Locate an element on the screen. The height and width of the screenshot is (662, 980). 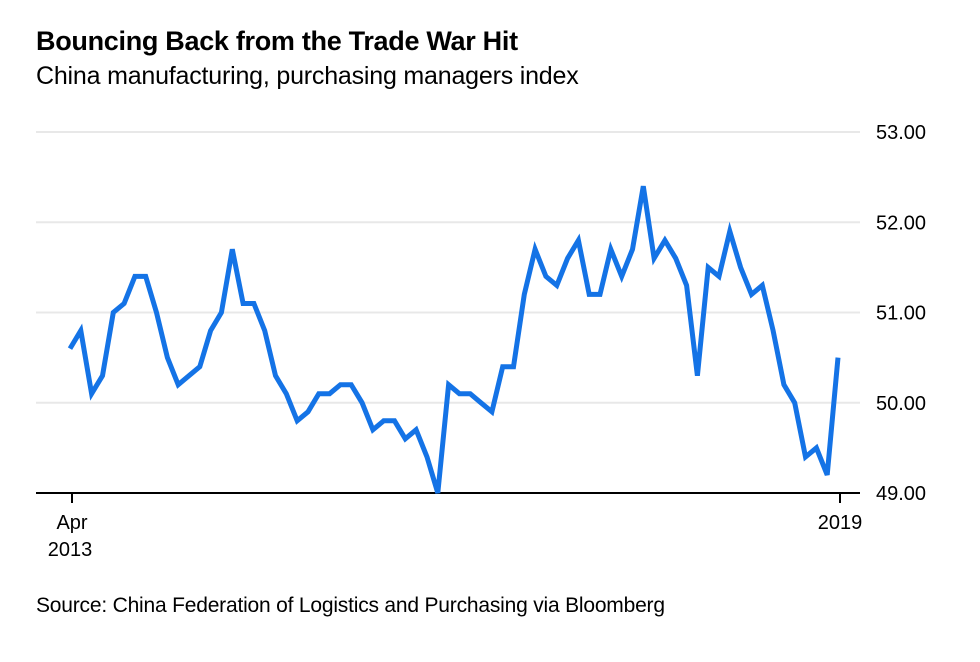
x-axis: Apr 2013 2019 is located at coordinates (449, 526).